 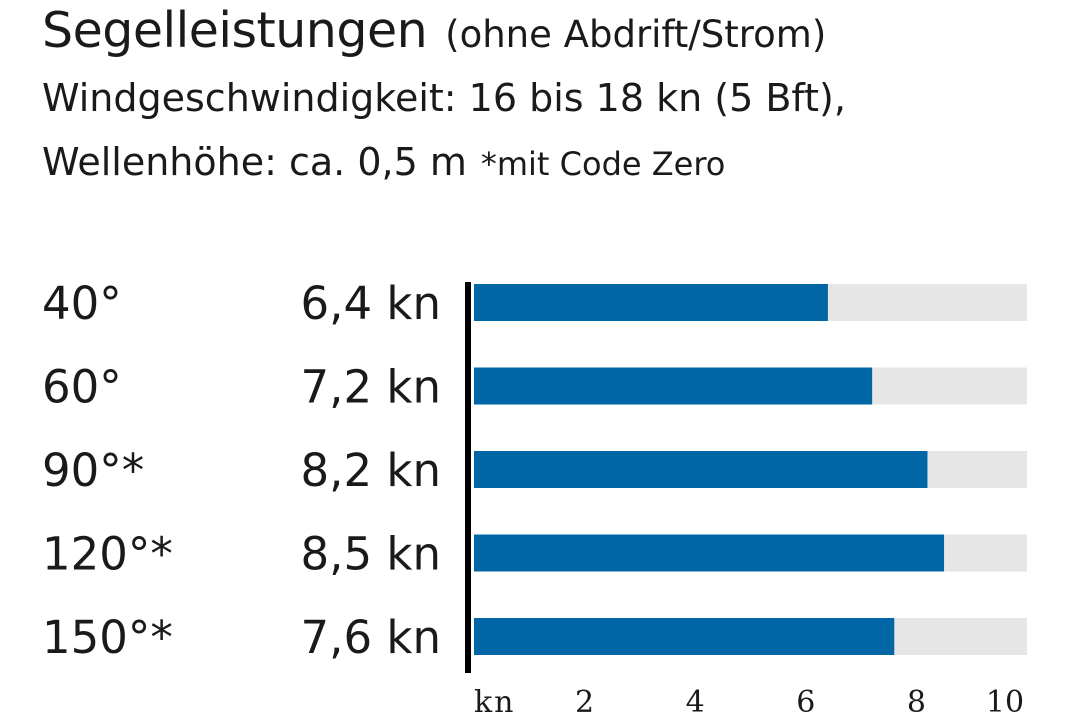 What do you see at coordinates (468, 477) in the screenshot?
I see `y-axis-line` at bounding box center [468, 477].